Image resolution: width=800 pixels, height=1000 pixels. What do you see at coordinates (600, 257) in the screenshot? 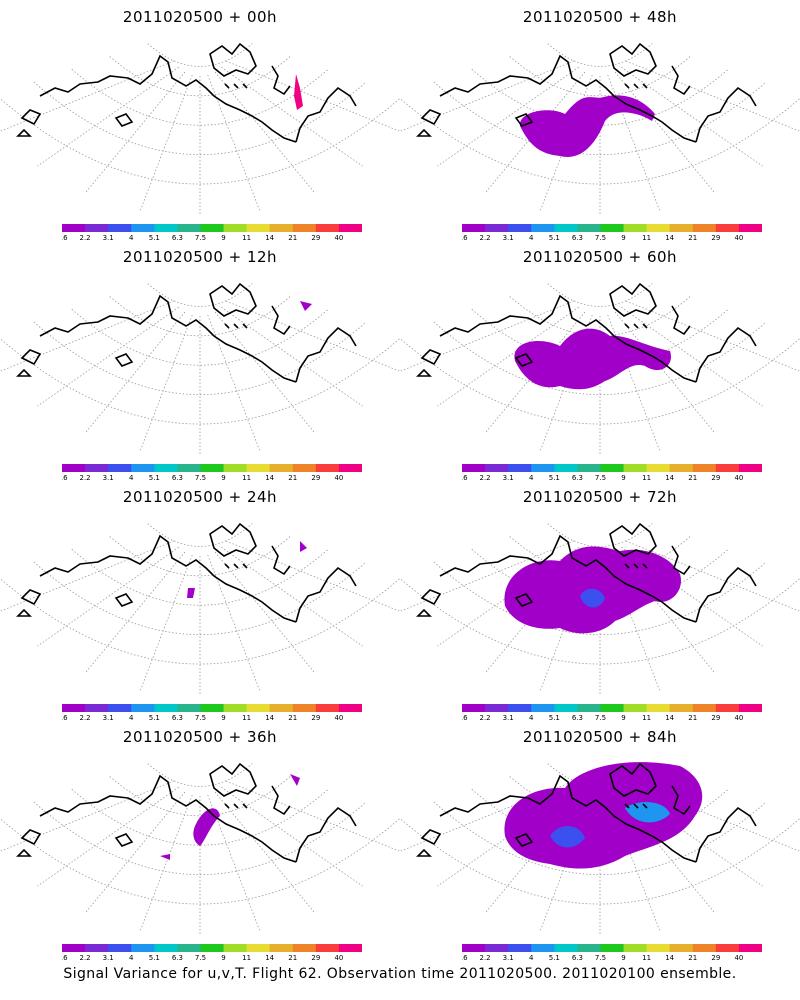
I see `panel-title: 2011020500 + 60h` at bounding box center [600, 257].